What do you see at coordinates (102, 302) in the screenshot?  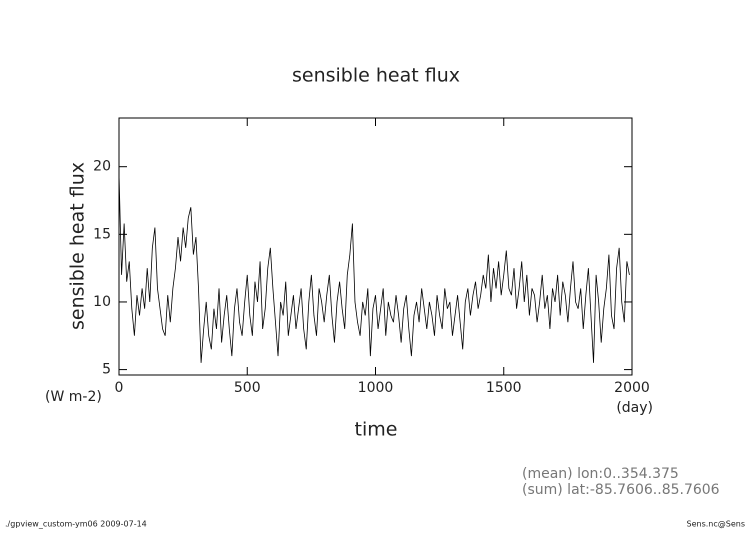 I see `y-tick-label: 10` at bounding box center [102, 302].